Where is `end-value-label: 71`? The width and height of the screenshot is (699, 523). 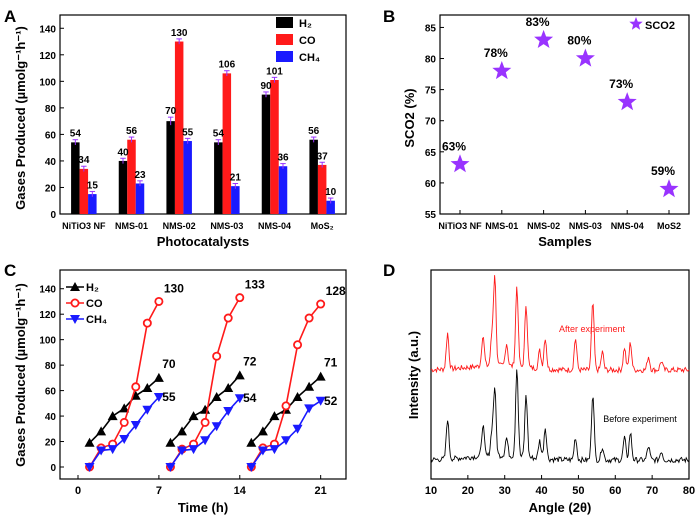 end-value-label: 71 is located at coordinates (331, 363).